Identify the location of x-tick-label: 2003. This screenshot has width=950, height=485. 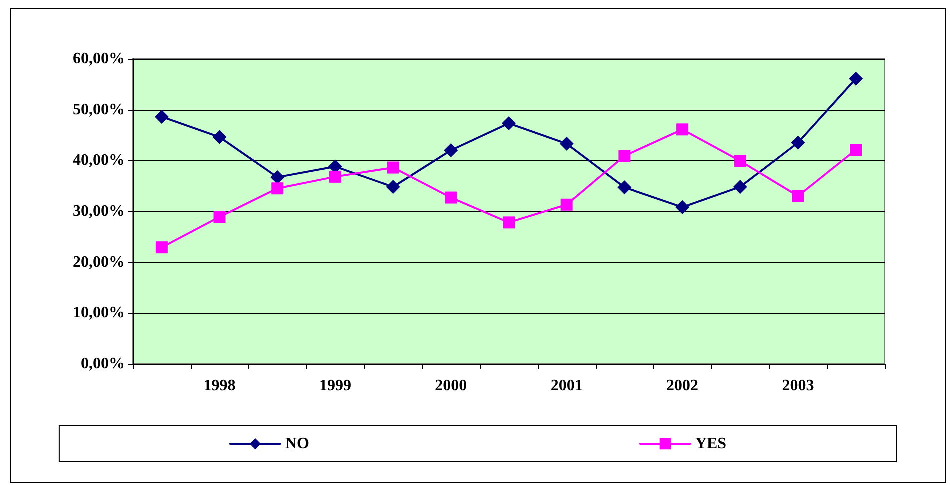
(798, 386).